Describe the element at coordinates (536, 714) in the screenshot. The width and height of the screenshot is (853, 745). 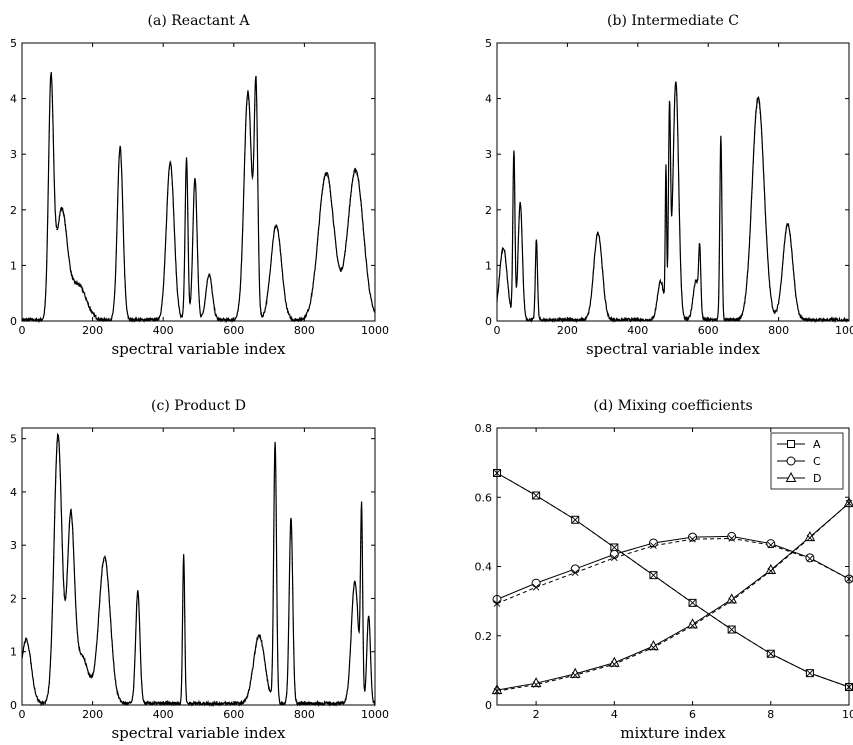
I see `x-tick-label: 2` at that location.